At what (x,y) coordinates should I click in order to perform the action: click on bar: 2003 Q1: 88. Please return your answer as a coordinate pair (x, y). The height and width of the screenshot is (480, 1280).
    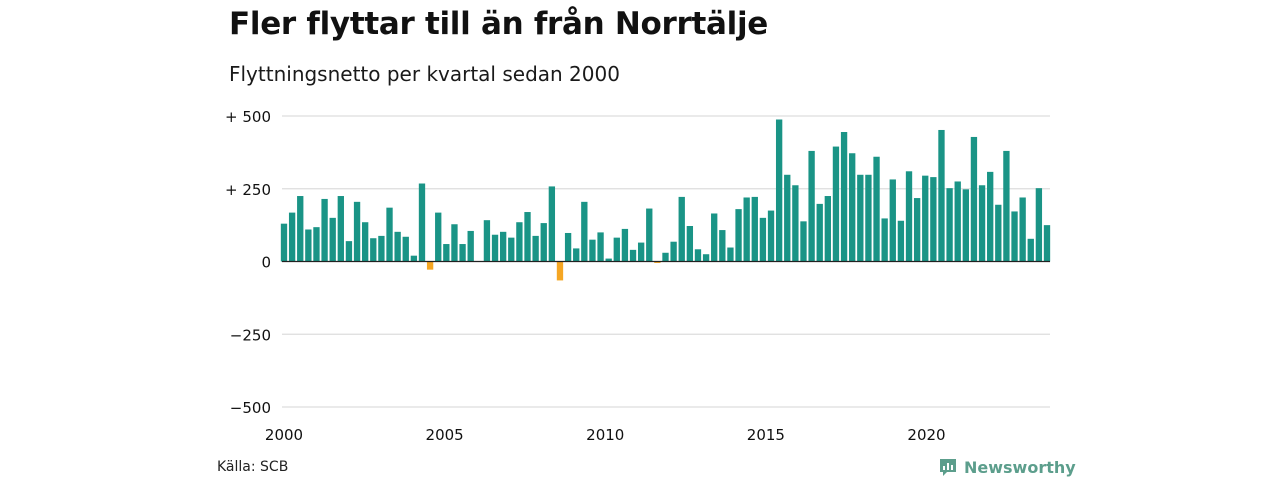
    Looking at the image, I should click on (381, 248).